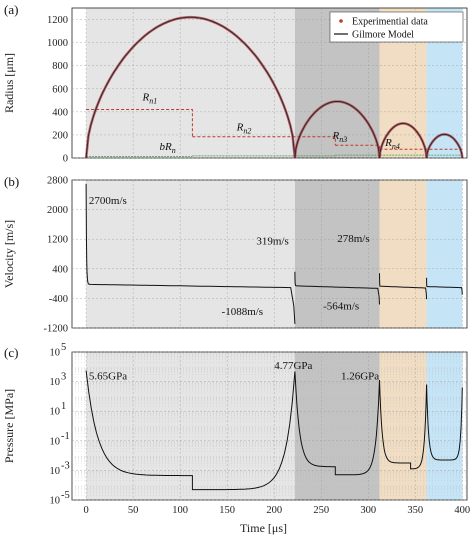  What do you see at coordinates (57, 210) in the screenshot?
I see `y-tick-label: 2000` at bounding box center [57, 210].